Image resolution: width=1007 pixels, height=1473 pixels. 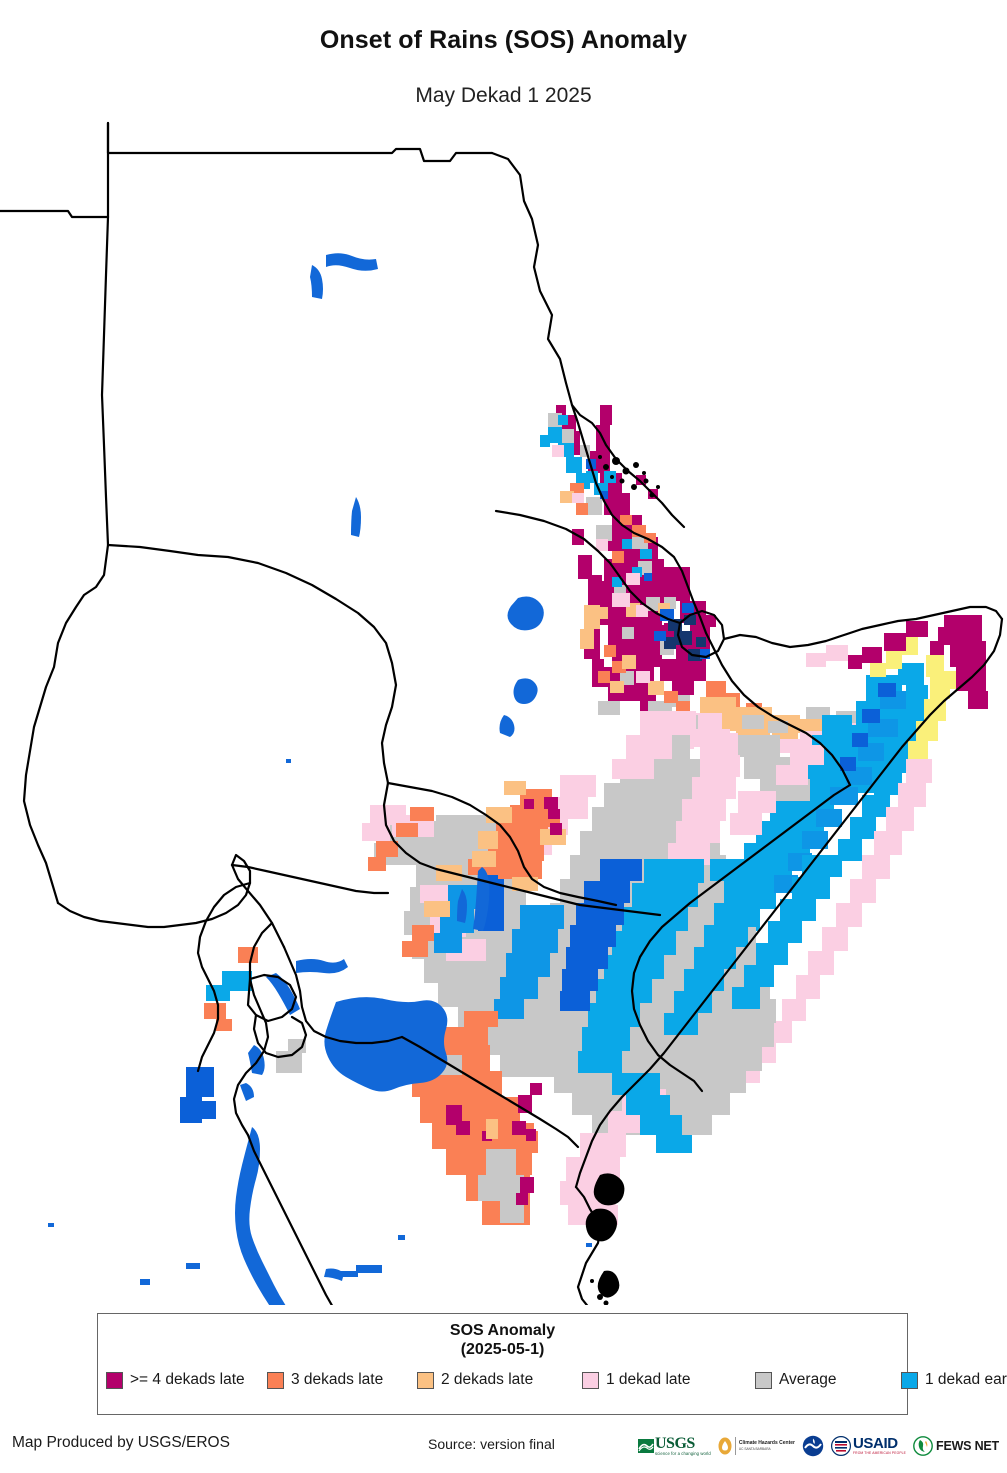 What do you see at coordinates (880, 1453) in the screenshot?
I see `usaid-logo-subtext: FROM THE AMERICAN PEOPLE` at bounding box center [880, 1453].